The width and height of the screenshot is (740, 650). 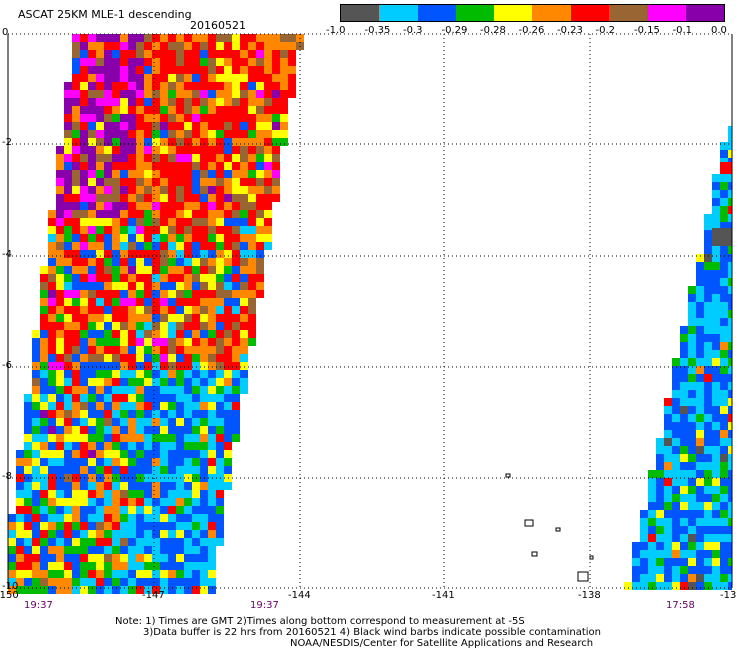 What do you see at coordinates (719, 30) in the screenshot?
I see `colorbar-label: 0.0` at bounding box center [719, 30].